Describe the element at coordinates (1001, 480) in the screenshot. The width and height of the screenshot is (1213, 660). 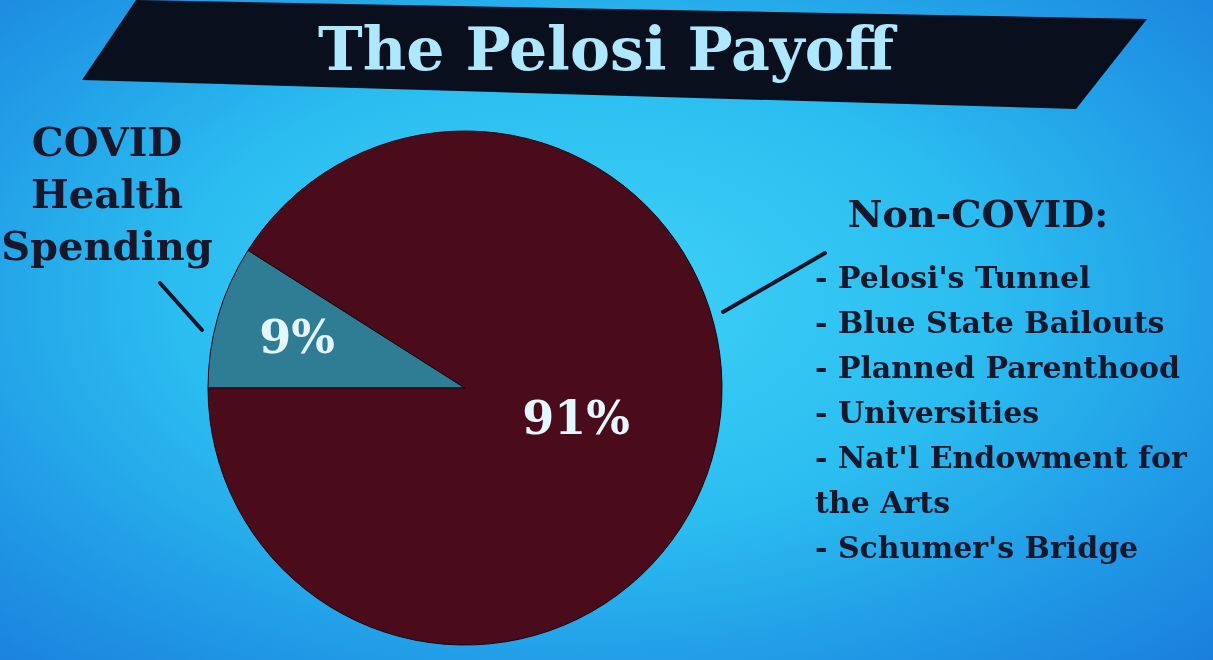
I see `text: - Nat'l Endowment for the Arts` at that location.